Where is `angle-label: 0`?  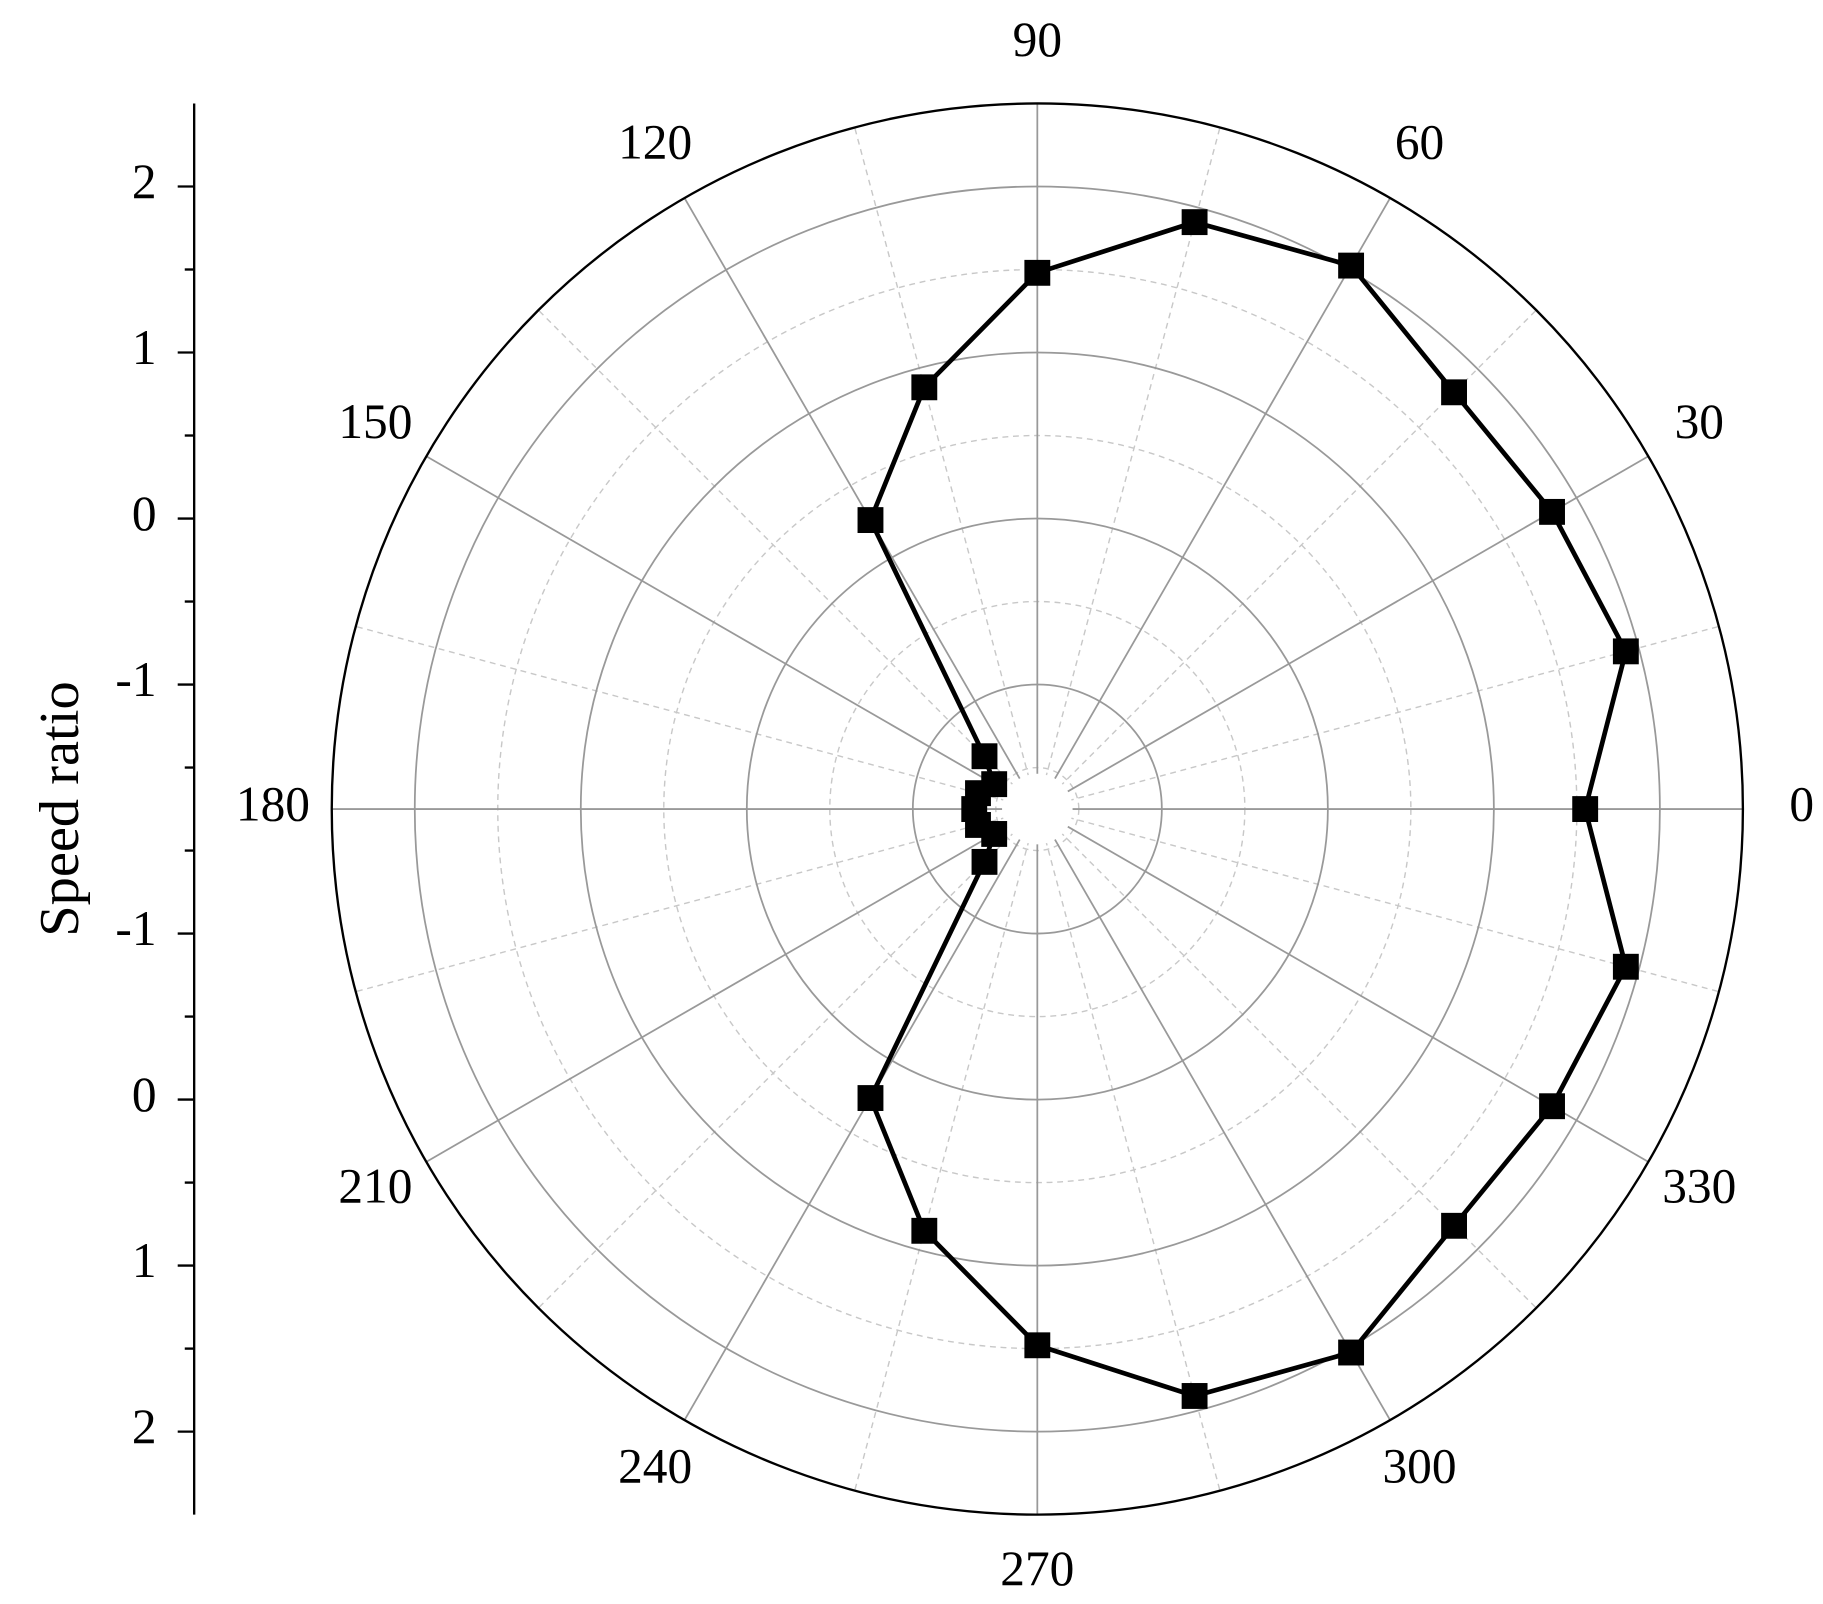
angle-label: 0 is located at coordinates (1801, 803).